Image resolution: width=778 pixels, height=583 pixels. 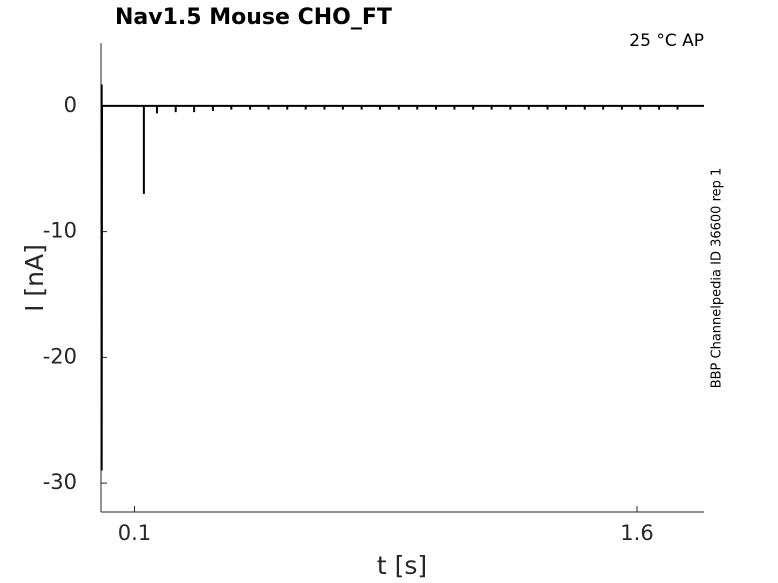 I want to click on x-tick-label: 0.1, so click(x=134, y=533).